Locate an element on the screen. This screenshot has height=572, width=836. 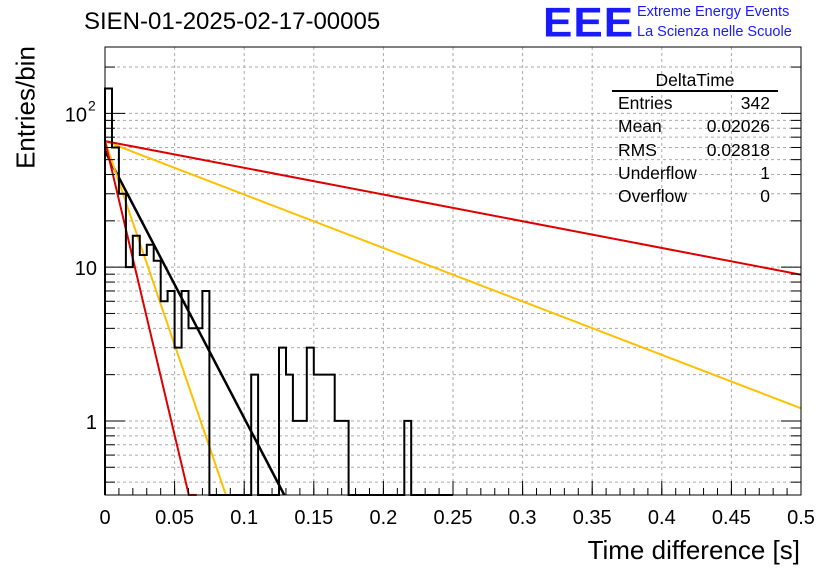
stats-value: 0.02818 is located at coordinates (738, 149).